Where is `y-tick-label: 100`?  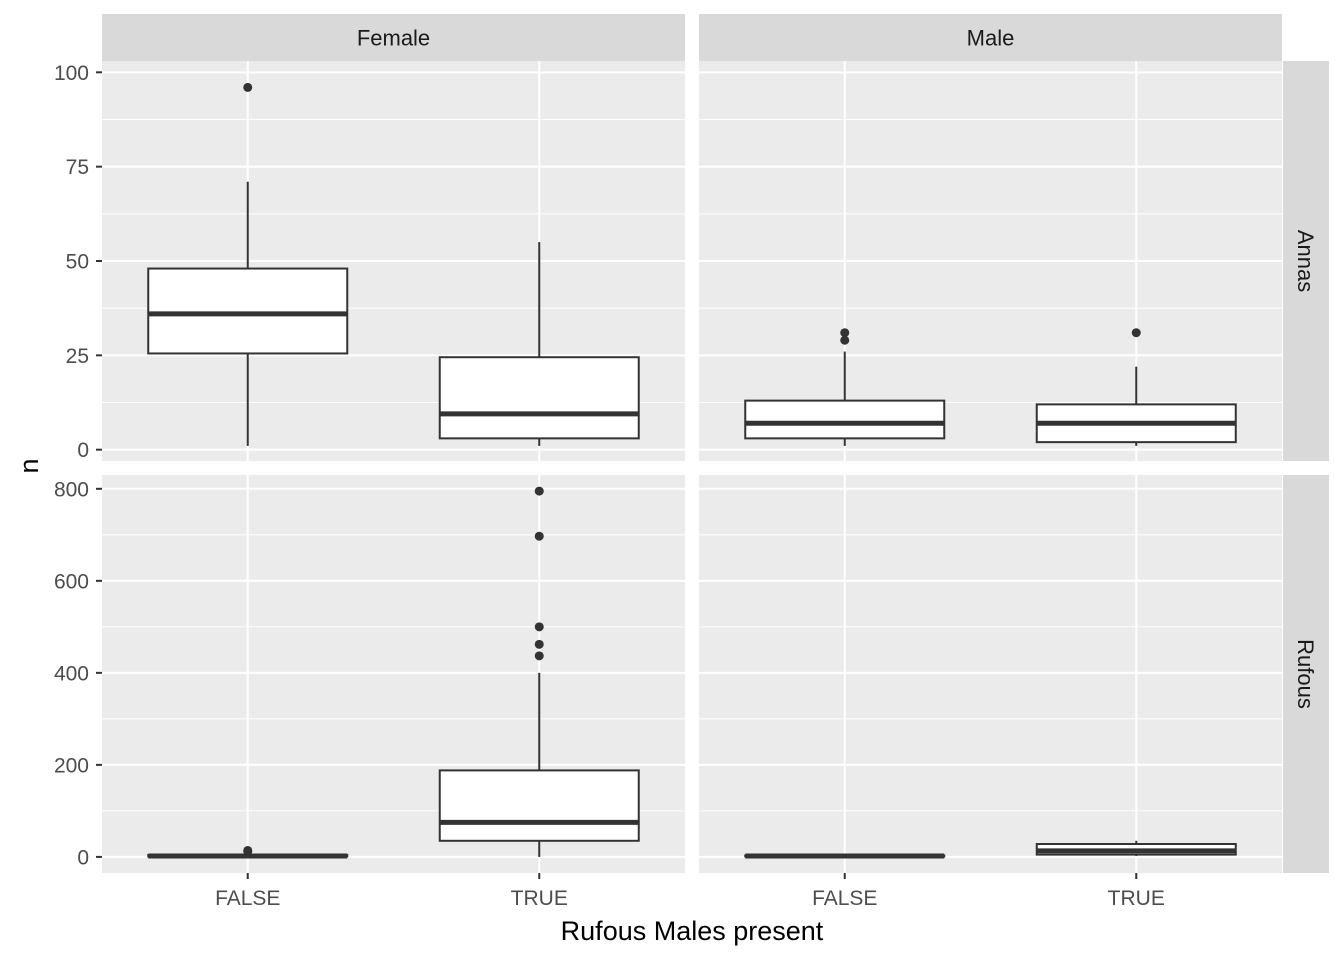 y-tick-label: 100 is located at coordinates (71, 73).